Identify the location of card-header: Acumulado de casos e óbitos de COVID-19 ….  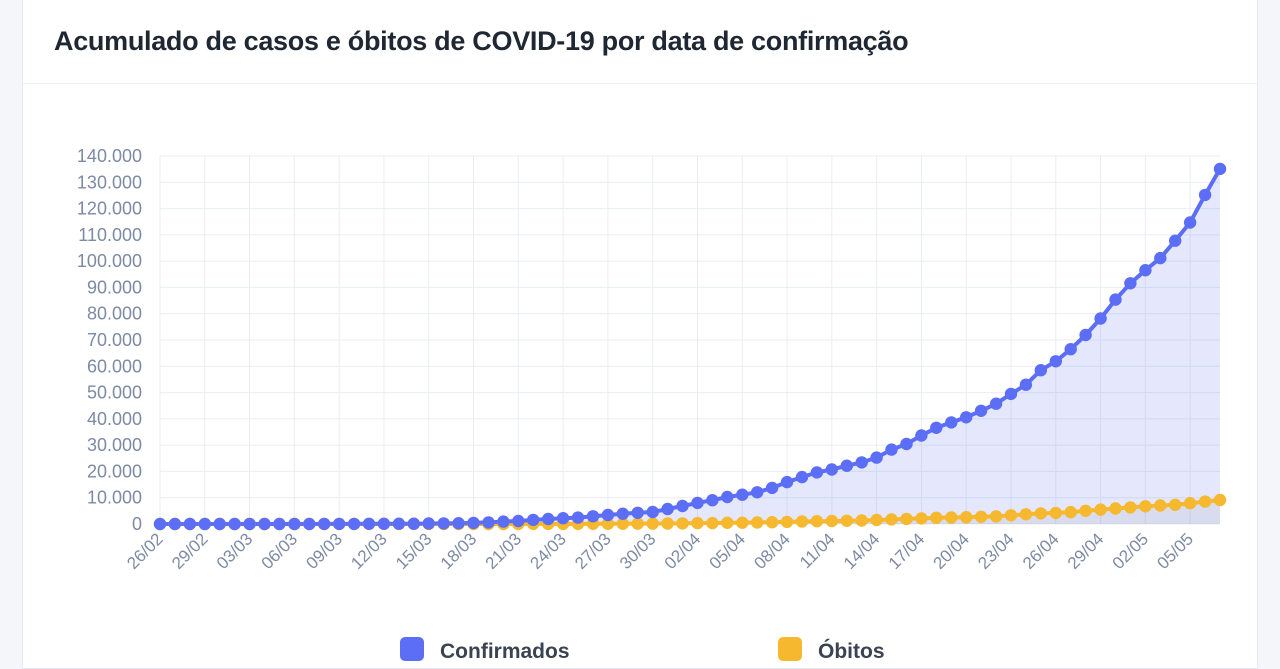
(640, 42).